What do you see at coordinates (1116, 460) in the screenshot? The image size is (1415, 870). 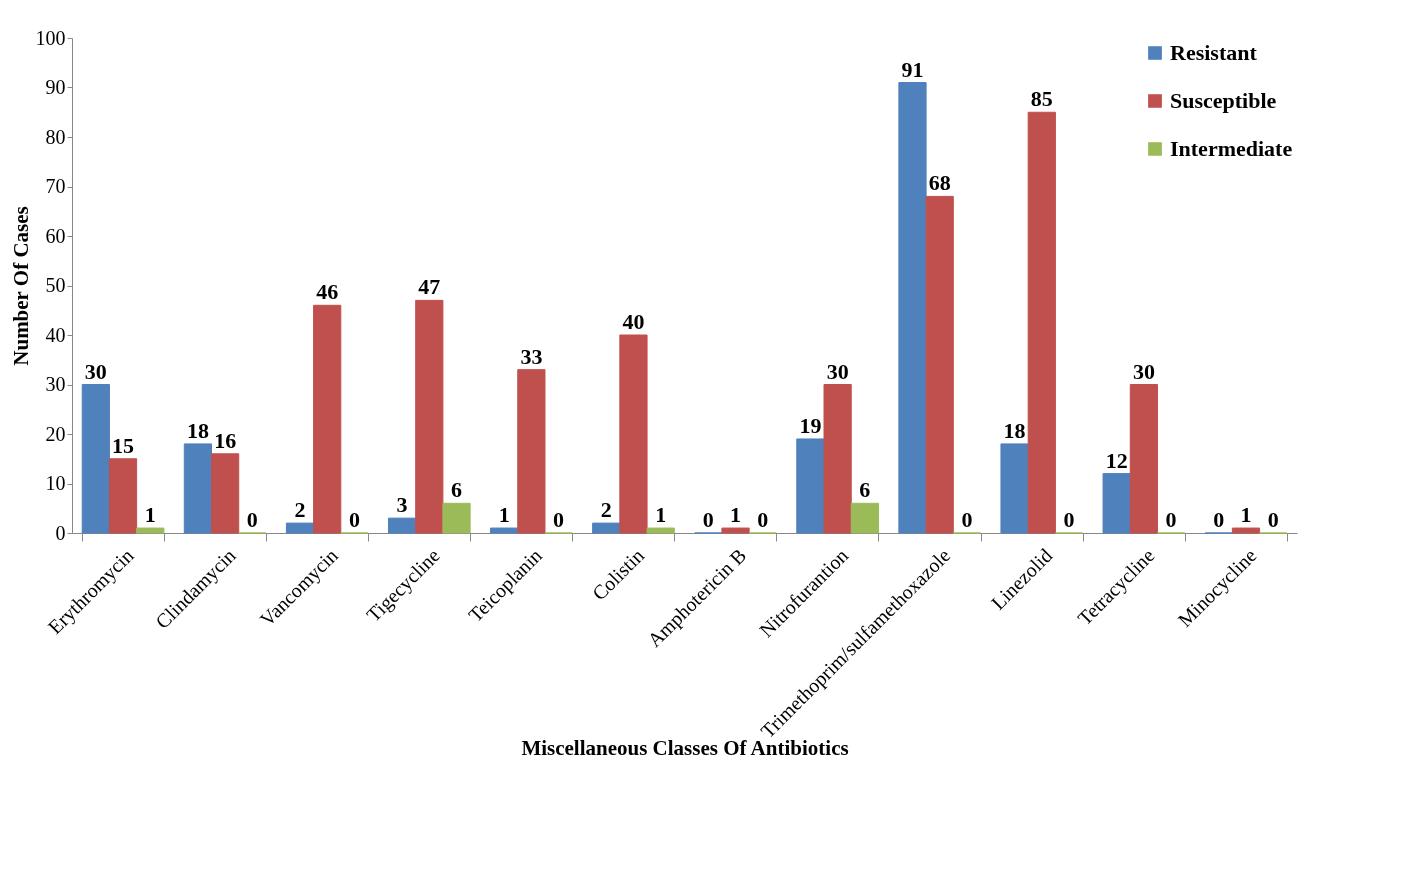 I see `data-label: 12` at bounding box center [1116, 460].